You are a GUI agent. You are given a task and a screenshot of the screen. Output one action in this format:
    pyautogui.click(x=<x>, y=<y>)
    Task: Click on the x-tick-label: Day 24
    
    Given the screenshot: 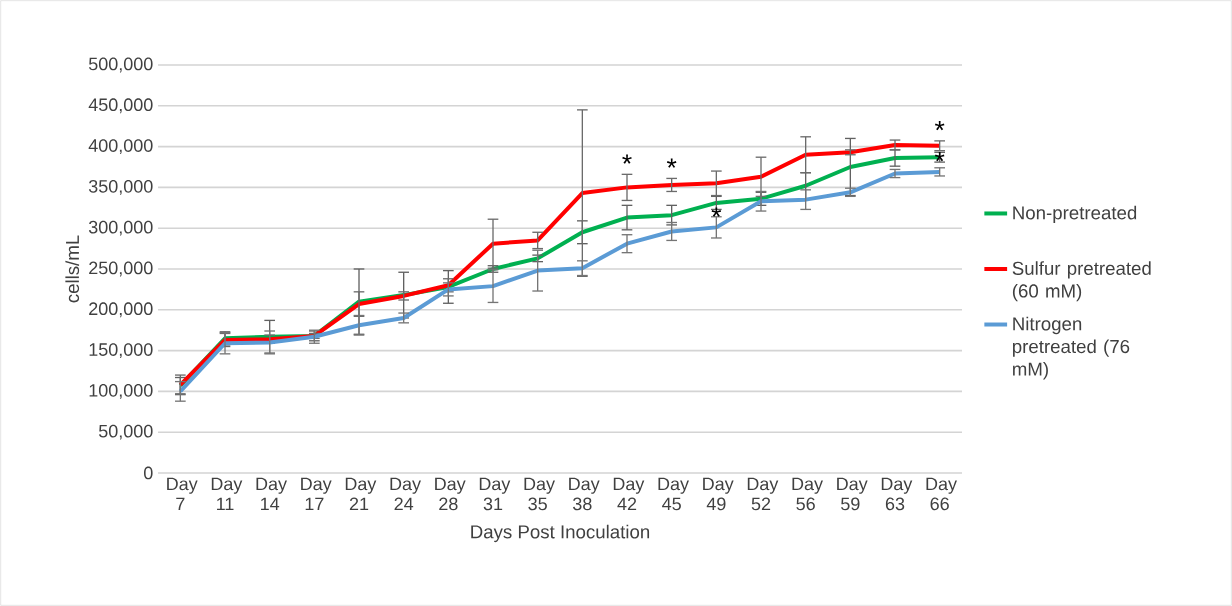 What is the action you would take?
    pyautogui.click(x=405, y=494)
    